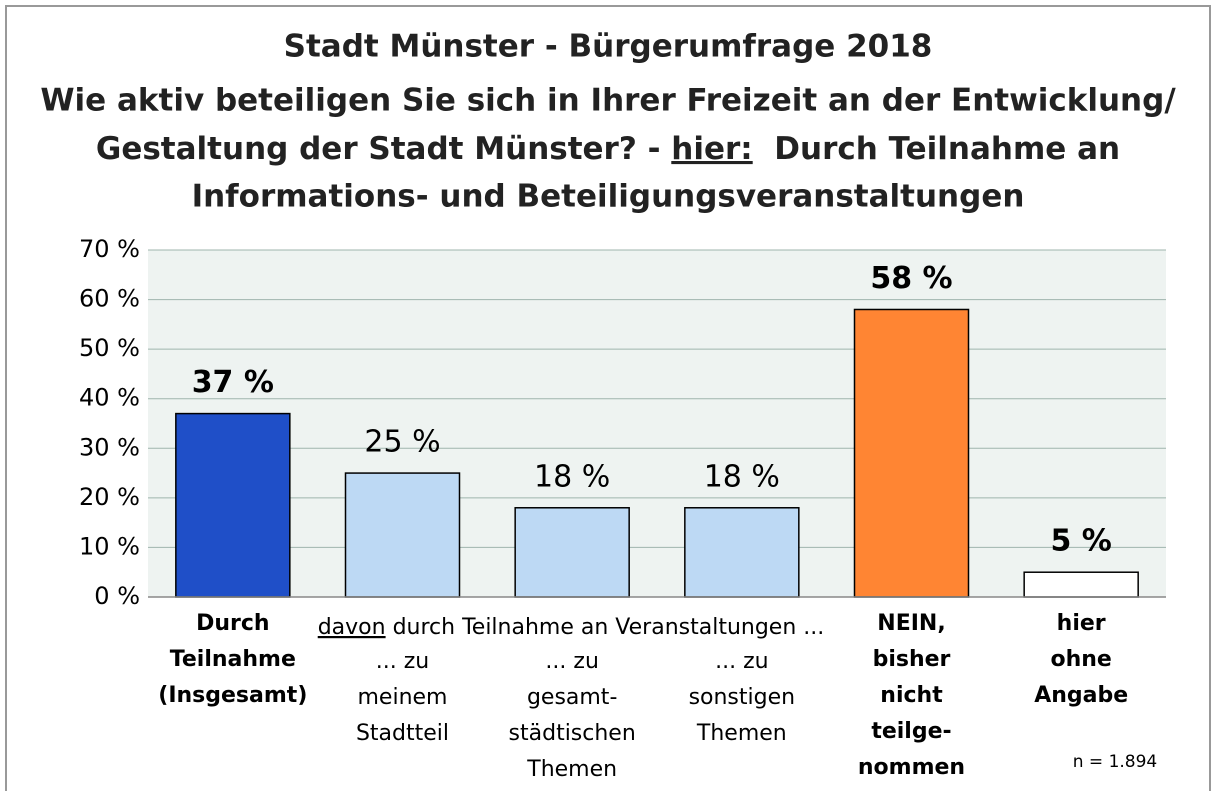 The width and height of the screenshot is (1216, 791). I want to click on y-tick-label: 60 %, so click(109, 299).